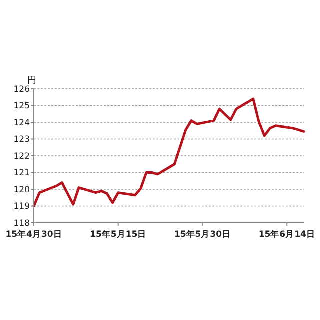 Image resolution: width=320 pixels, height=320 pixels. What do you see at coordinates (118, 234) in the screenshot?
I see `x-tick-label: 15年5月15日` at bounding box center [118, 234].